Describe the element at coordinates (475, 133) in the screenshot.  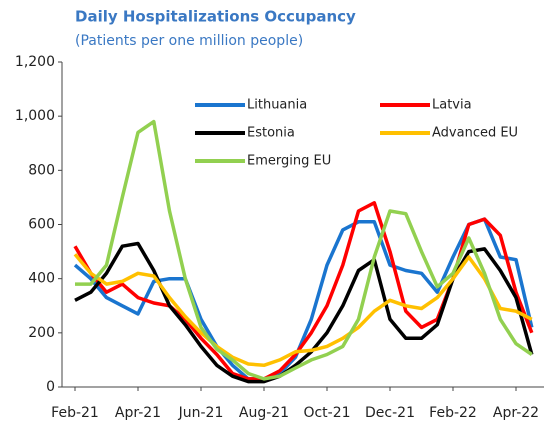
I see `legend-label: Advanced EU` at that location.